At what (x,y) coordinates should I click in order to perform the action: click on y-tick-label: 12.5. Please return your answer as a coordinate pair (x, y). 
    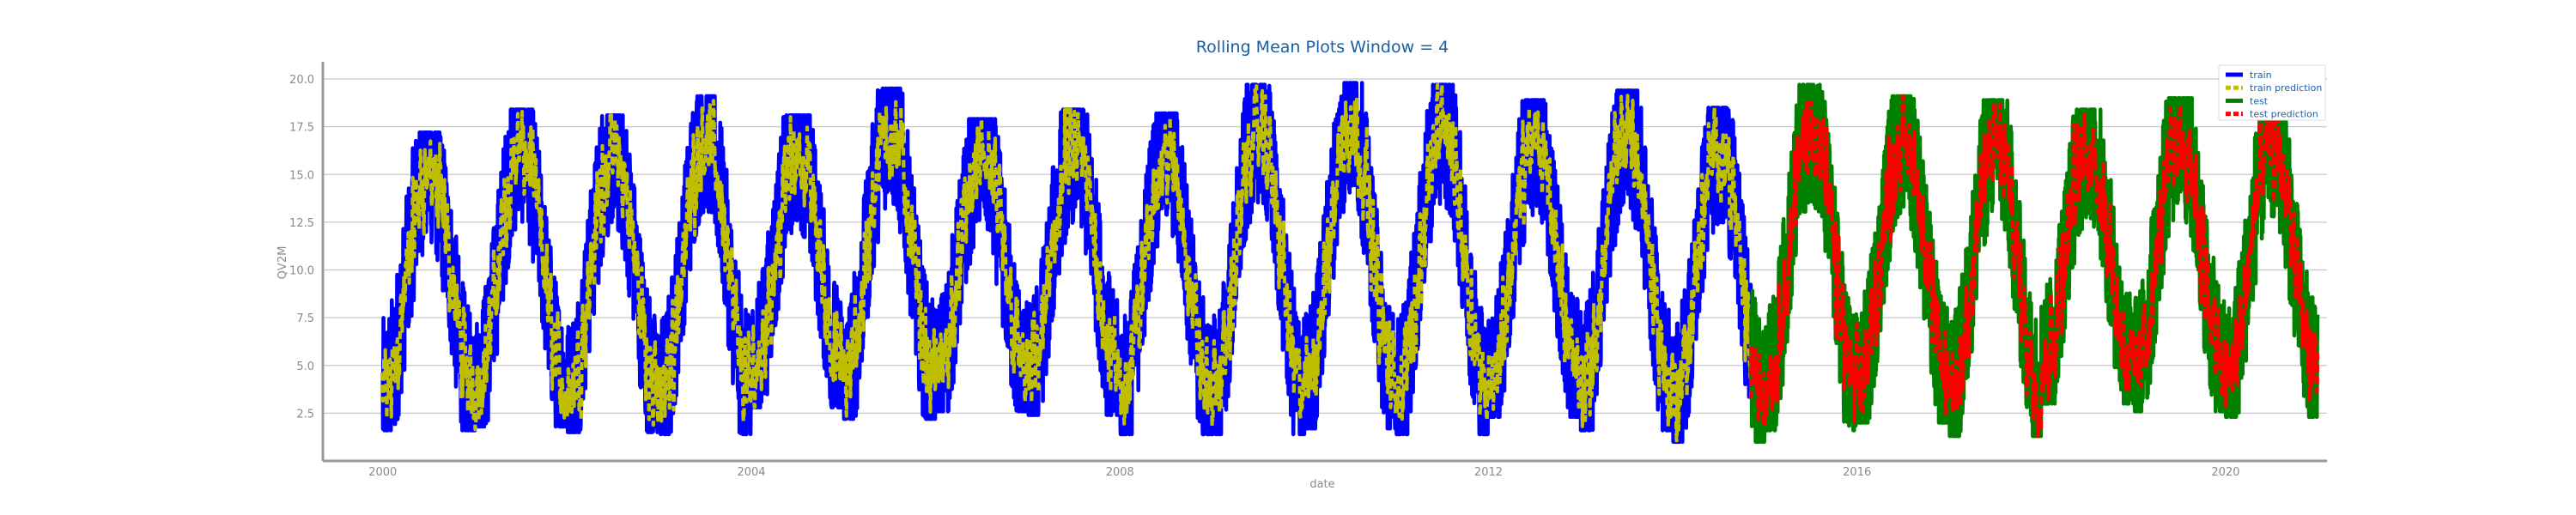
    Looking at the image, I should click on (301, 223).